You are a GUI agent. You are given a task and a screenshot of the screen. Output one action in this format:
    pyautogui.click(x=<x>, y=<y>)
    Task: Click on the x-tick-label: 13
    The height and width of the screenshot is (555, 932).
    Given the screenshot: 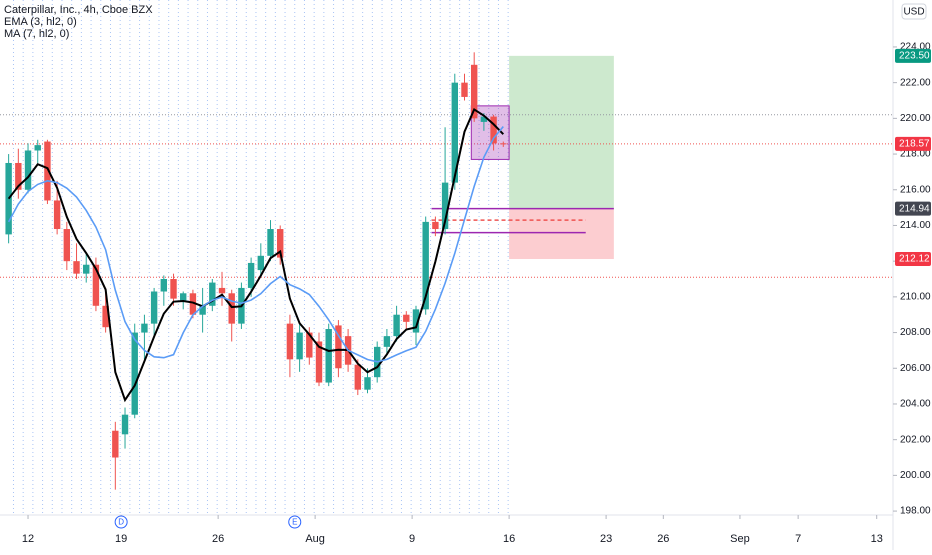 What is the action you would take?
    pyautogui.click(x=877, y=539)
    